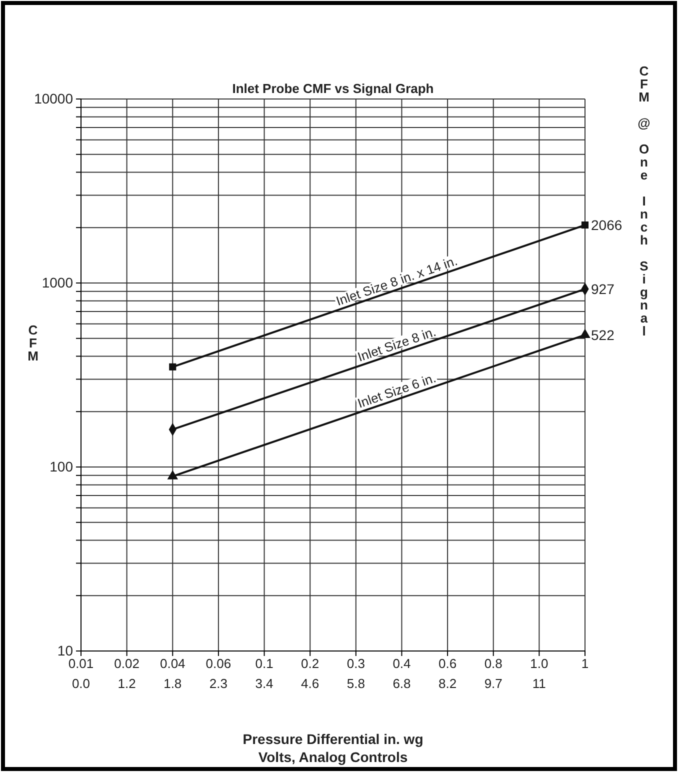  I want to click on x-tick-label: 1, so click(585, 664).